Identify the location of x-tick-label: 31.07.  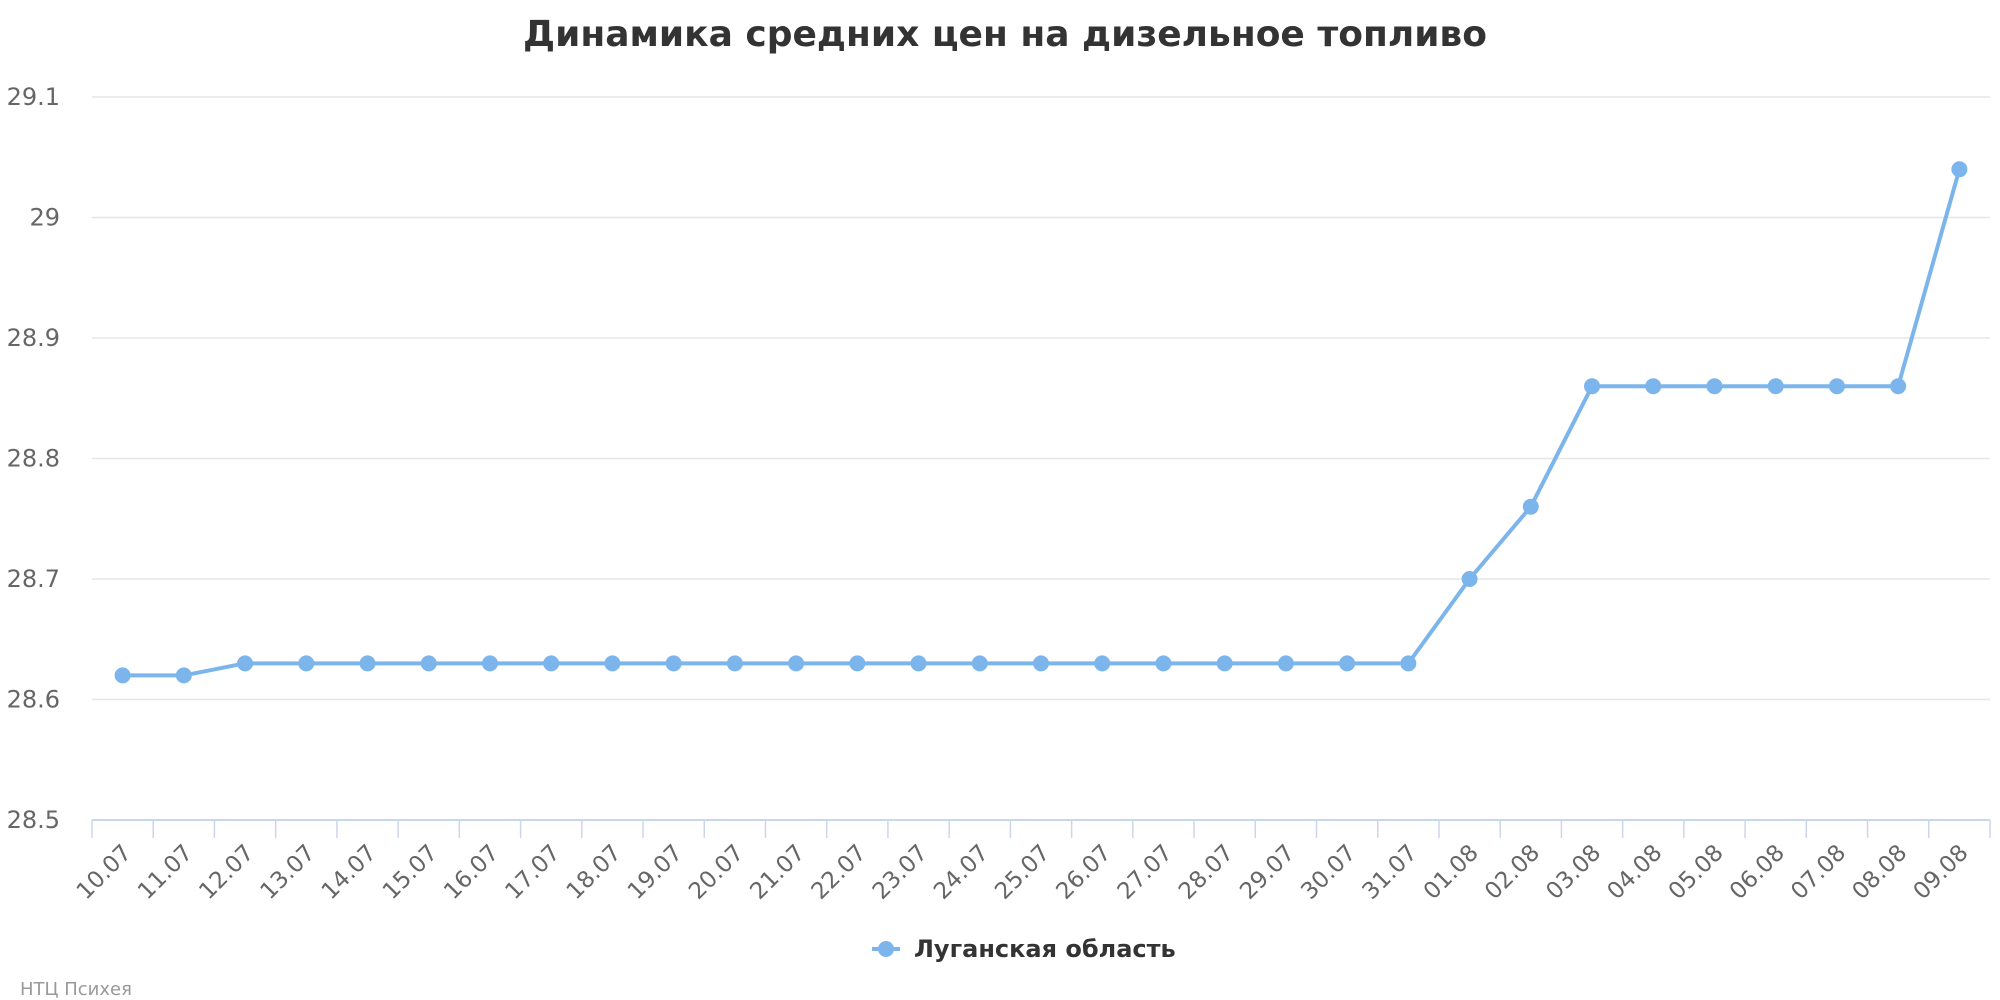
(1390, 872).